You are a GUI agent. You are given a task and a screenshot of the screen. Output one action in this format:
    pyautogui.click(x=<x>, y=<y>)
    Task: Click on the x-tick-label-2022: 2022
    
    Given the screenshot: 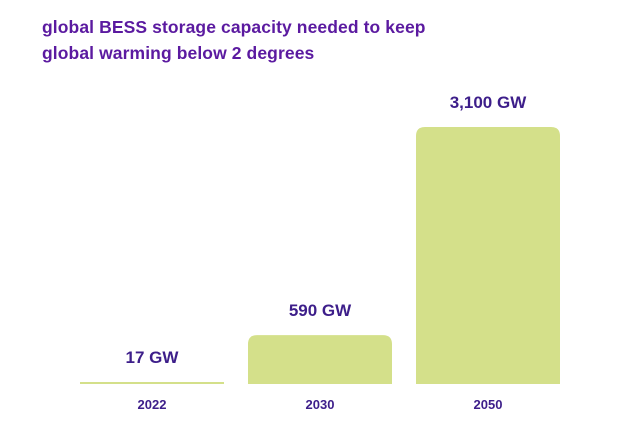 What is the action you would take?
    pyautogui.click(x=152, y=404)
    